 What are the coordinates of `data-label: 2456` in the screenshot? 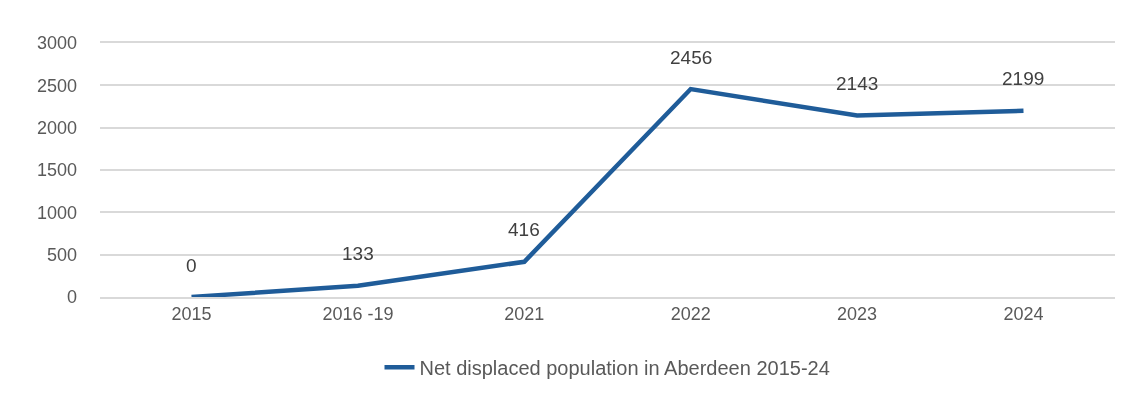 It's located at (691, 57).